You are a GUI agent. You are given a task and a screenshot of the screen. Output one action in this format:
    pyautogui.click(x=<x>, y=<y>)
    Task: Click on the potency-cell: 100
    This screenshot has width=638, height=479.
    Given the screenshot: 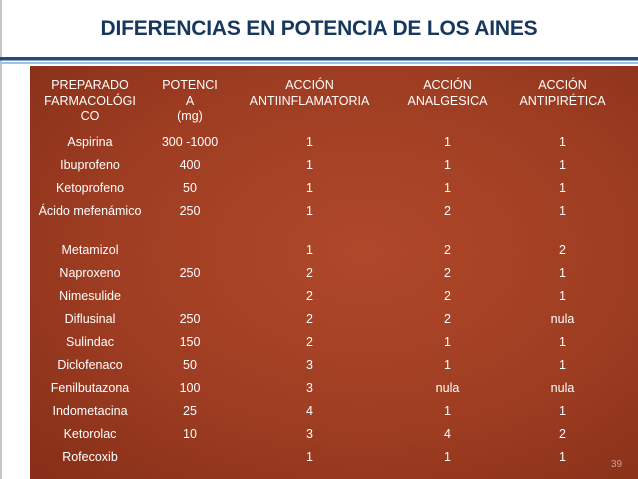 What is the action you would take?
    pyautogui.click(x=190, y=387)
    